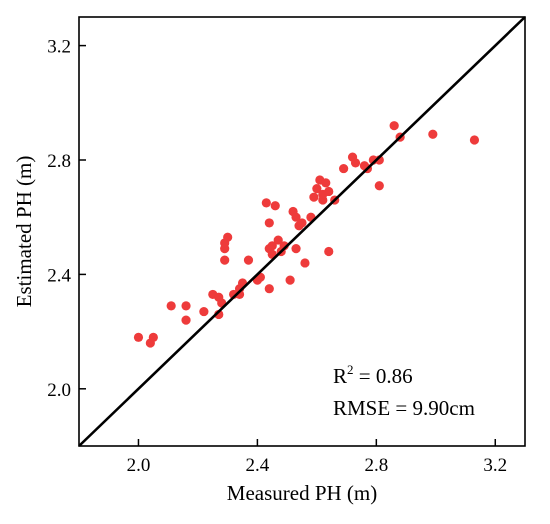 The width and height of the screenshot is (550, 524). What do you see at coordinates (59, 161) in the screenshot?
I see `y-tick-label: 2.8` at bounding box center [59, 161].